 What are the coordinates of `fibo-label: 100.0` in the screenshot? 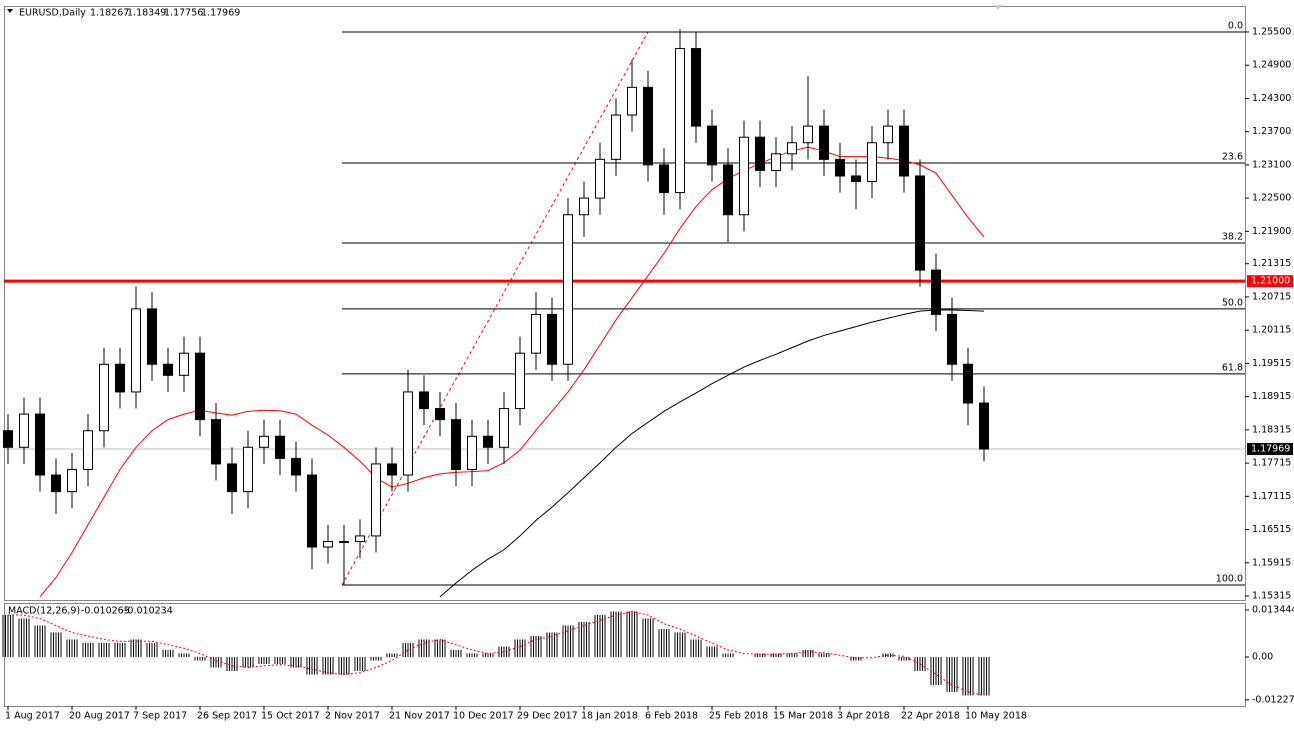 It's located at (1229, 579).